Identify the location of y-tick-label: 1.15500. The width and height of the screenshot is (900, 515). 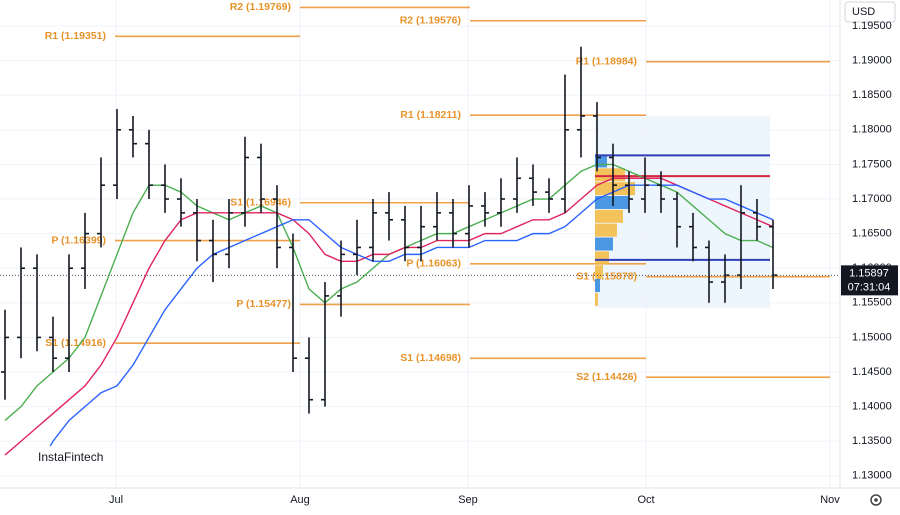
(872, 303).